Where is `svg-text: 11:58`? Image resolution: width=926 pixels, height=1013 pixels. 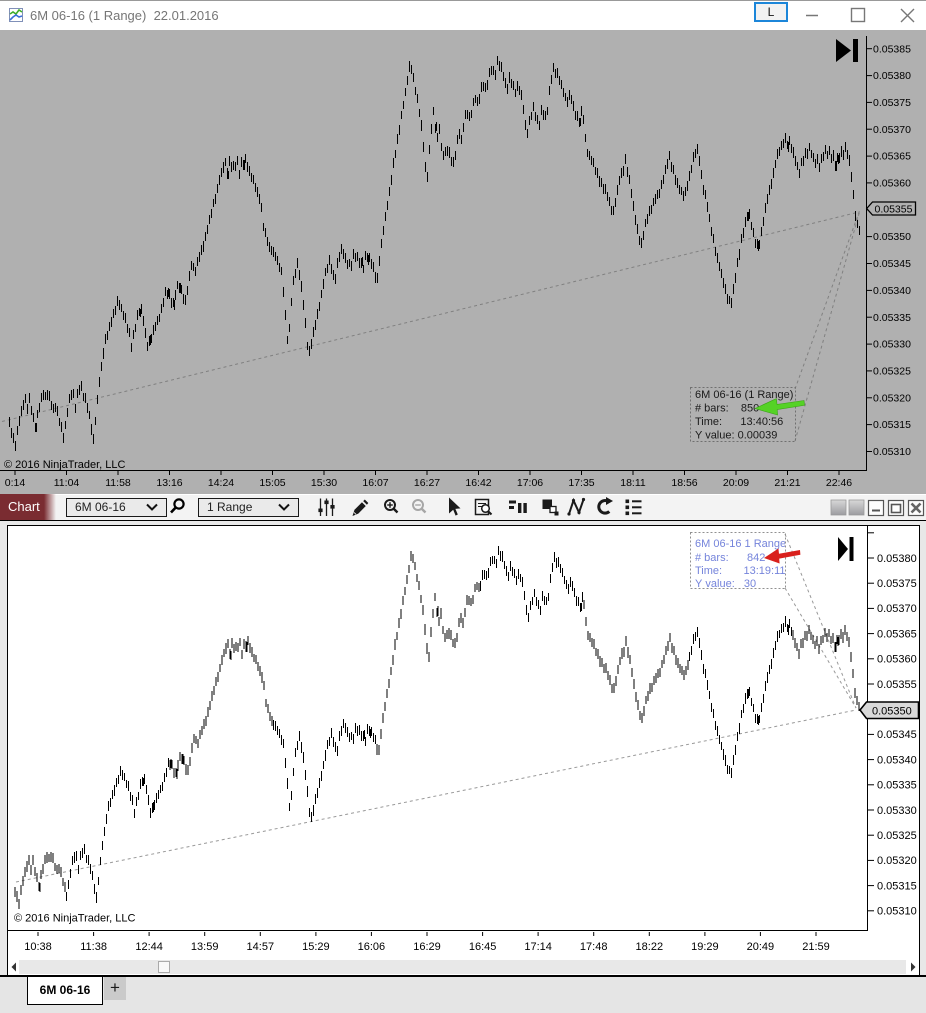
svg-text: 11:58 is located at coordinates (118, 483).